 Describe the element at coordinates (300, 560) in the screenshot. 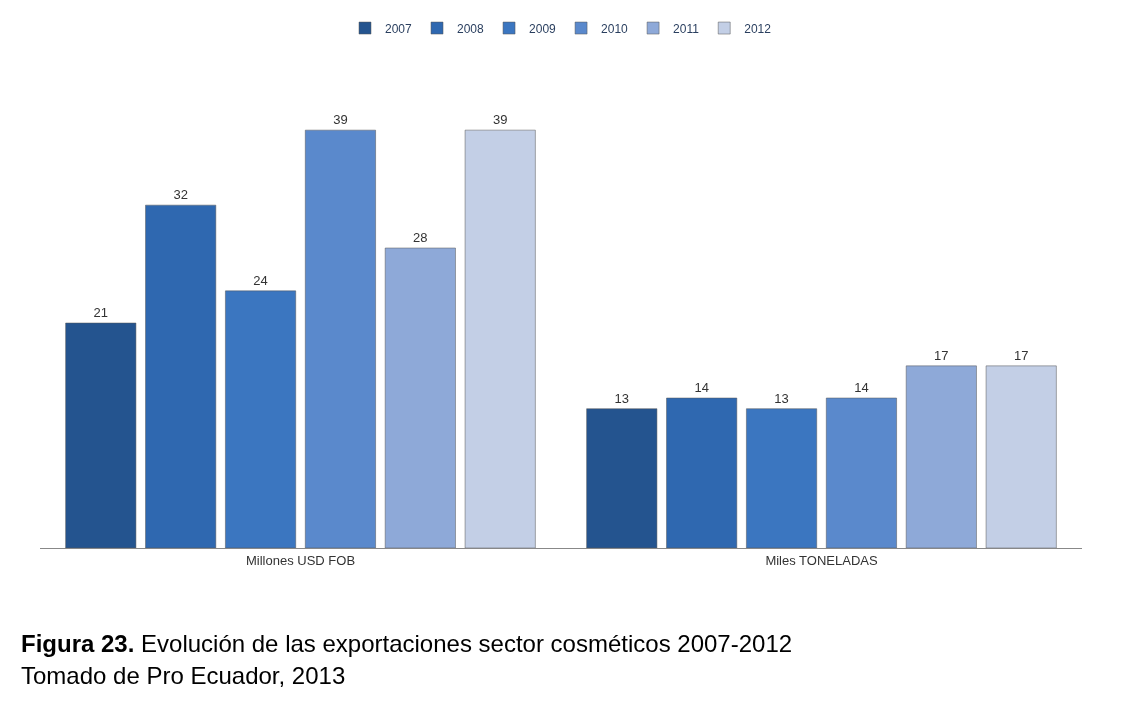

I see `x-tick-label: Millones USD FOB` at that location.